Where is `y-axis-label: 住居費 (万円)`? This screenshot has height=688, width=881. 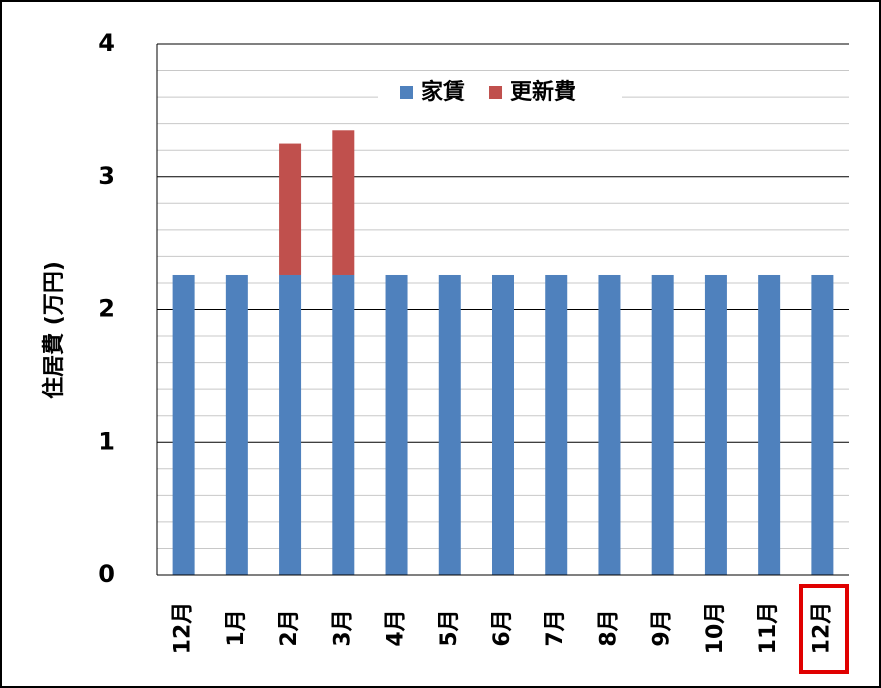 y-axis-label: 住居費 (万円) is located at coordinates (54, 330).